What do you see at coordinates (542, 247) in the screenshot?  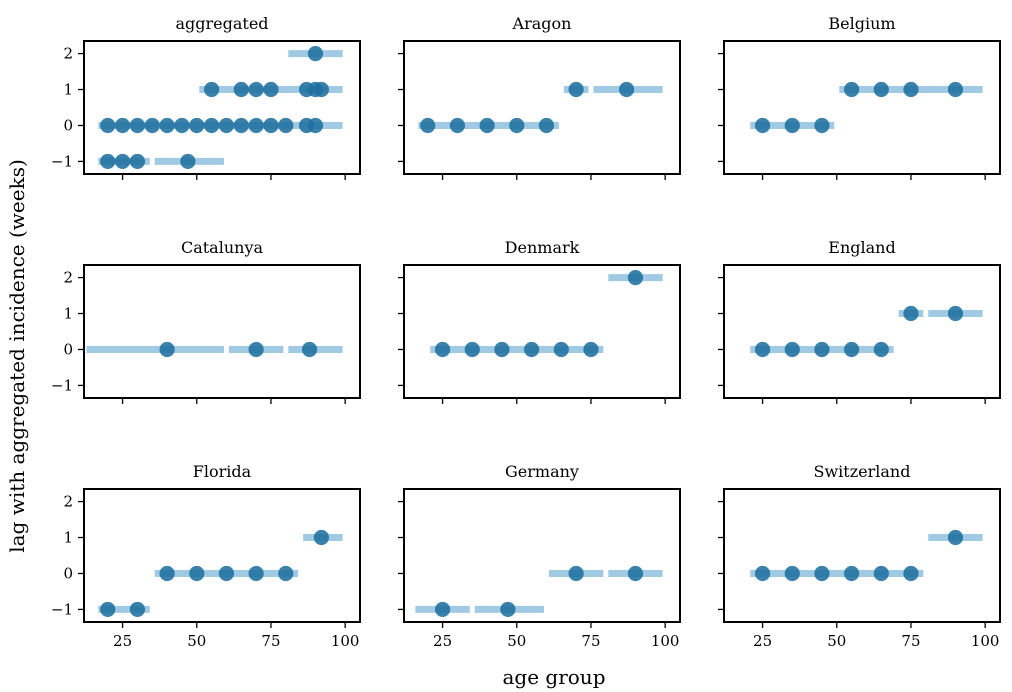 I see `panel-title-denmark: Denmark` at bounding box center [542, 247].